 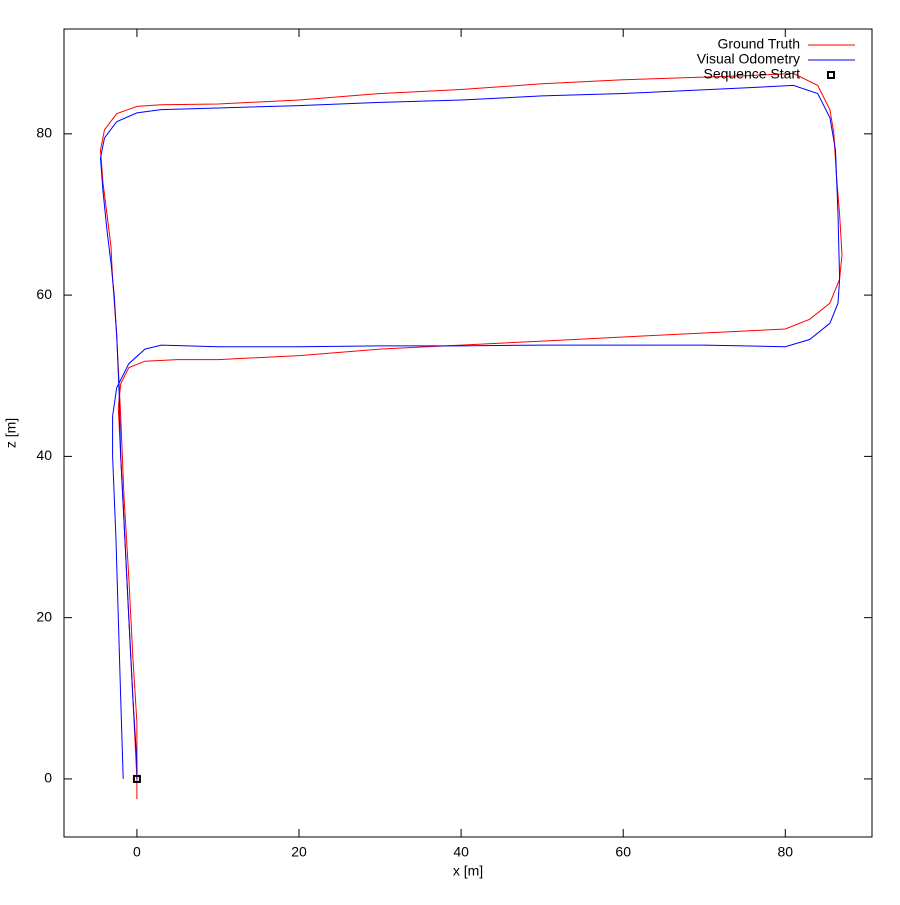 I want to click on y-tick-label: 80, so click(x=44, y=133).